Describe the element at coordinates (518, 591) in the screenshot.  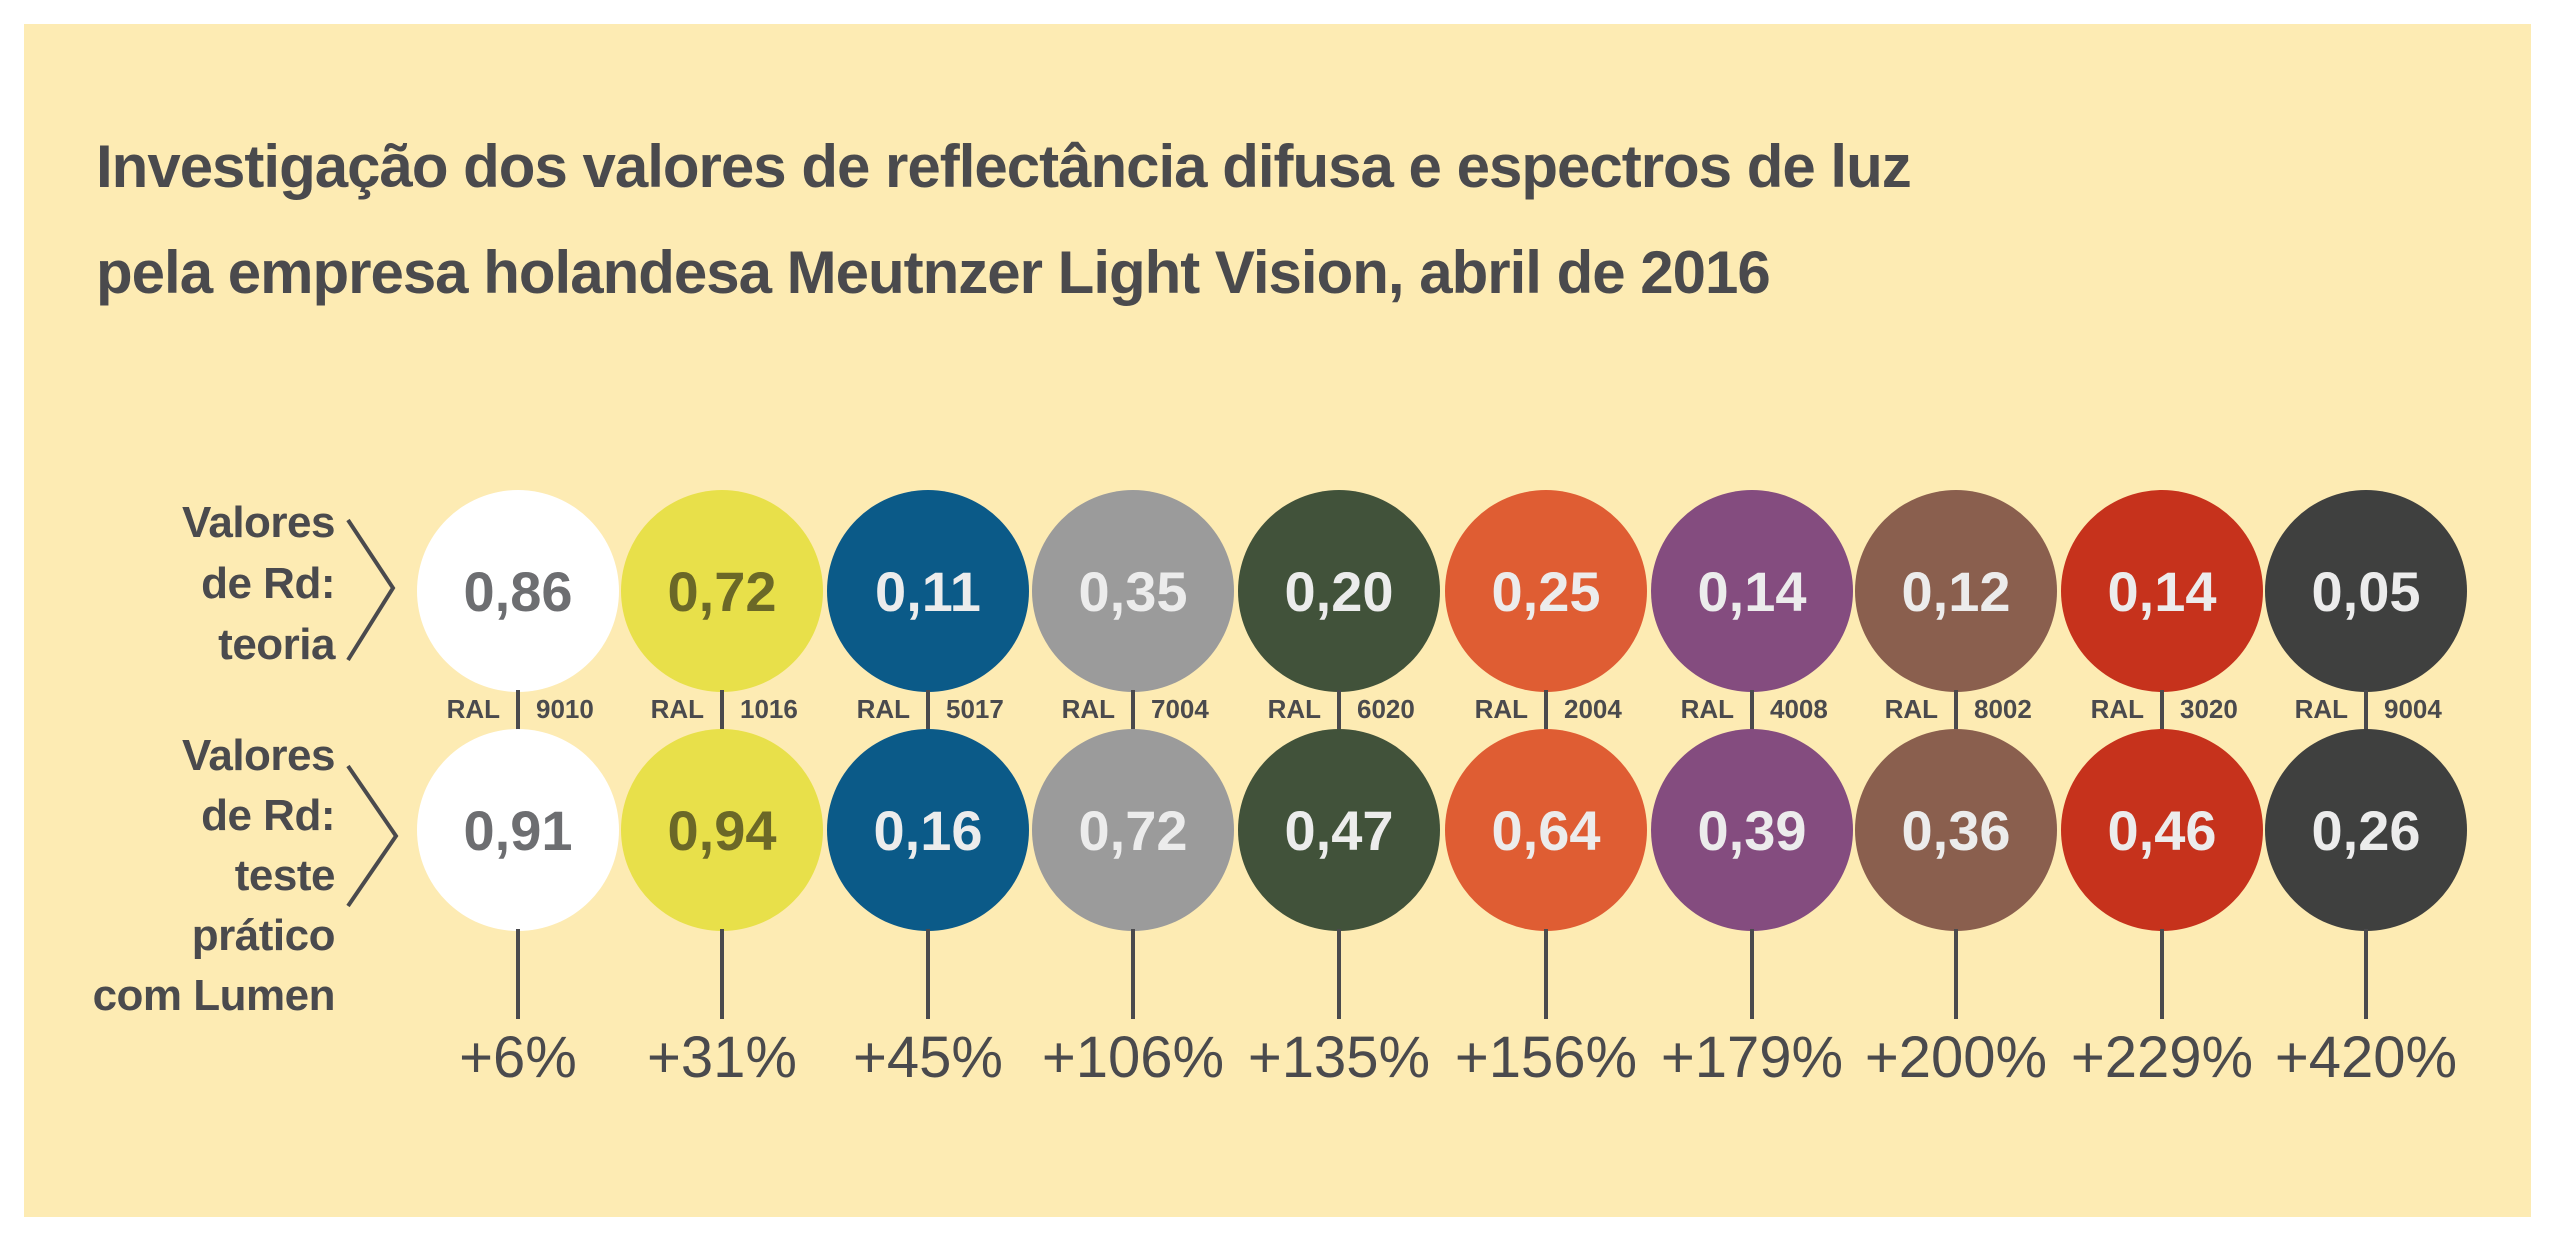
I see `theory-value-circle: 0,86` at that location.